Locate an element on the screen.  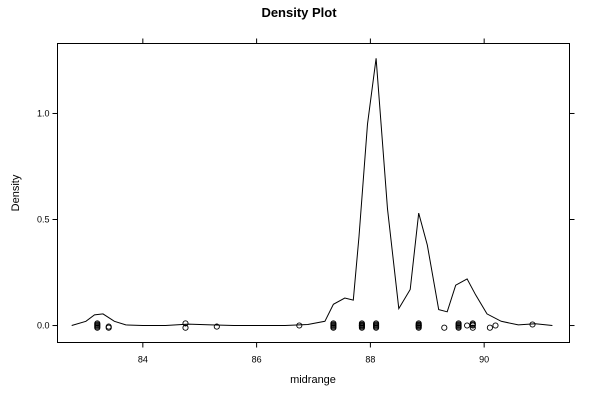
y-tick-label: 1.0 is located at coordinates (43, 113).